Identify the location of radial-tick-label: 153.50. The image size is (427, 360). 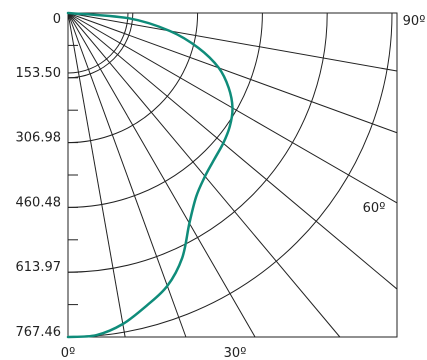
(39, 73).